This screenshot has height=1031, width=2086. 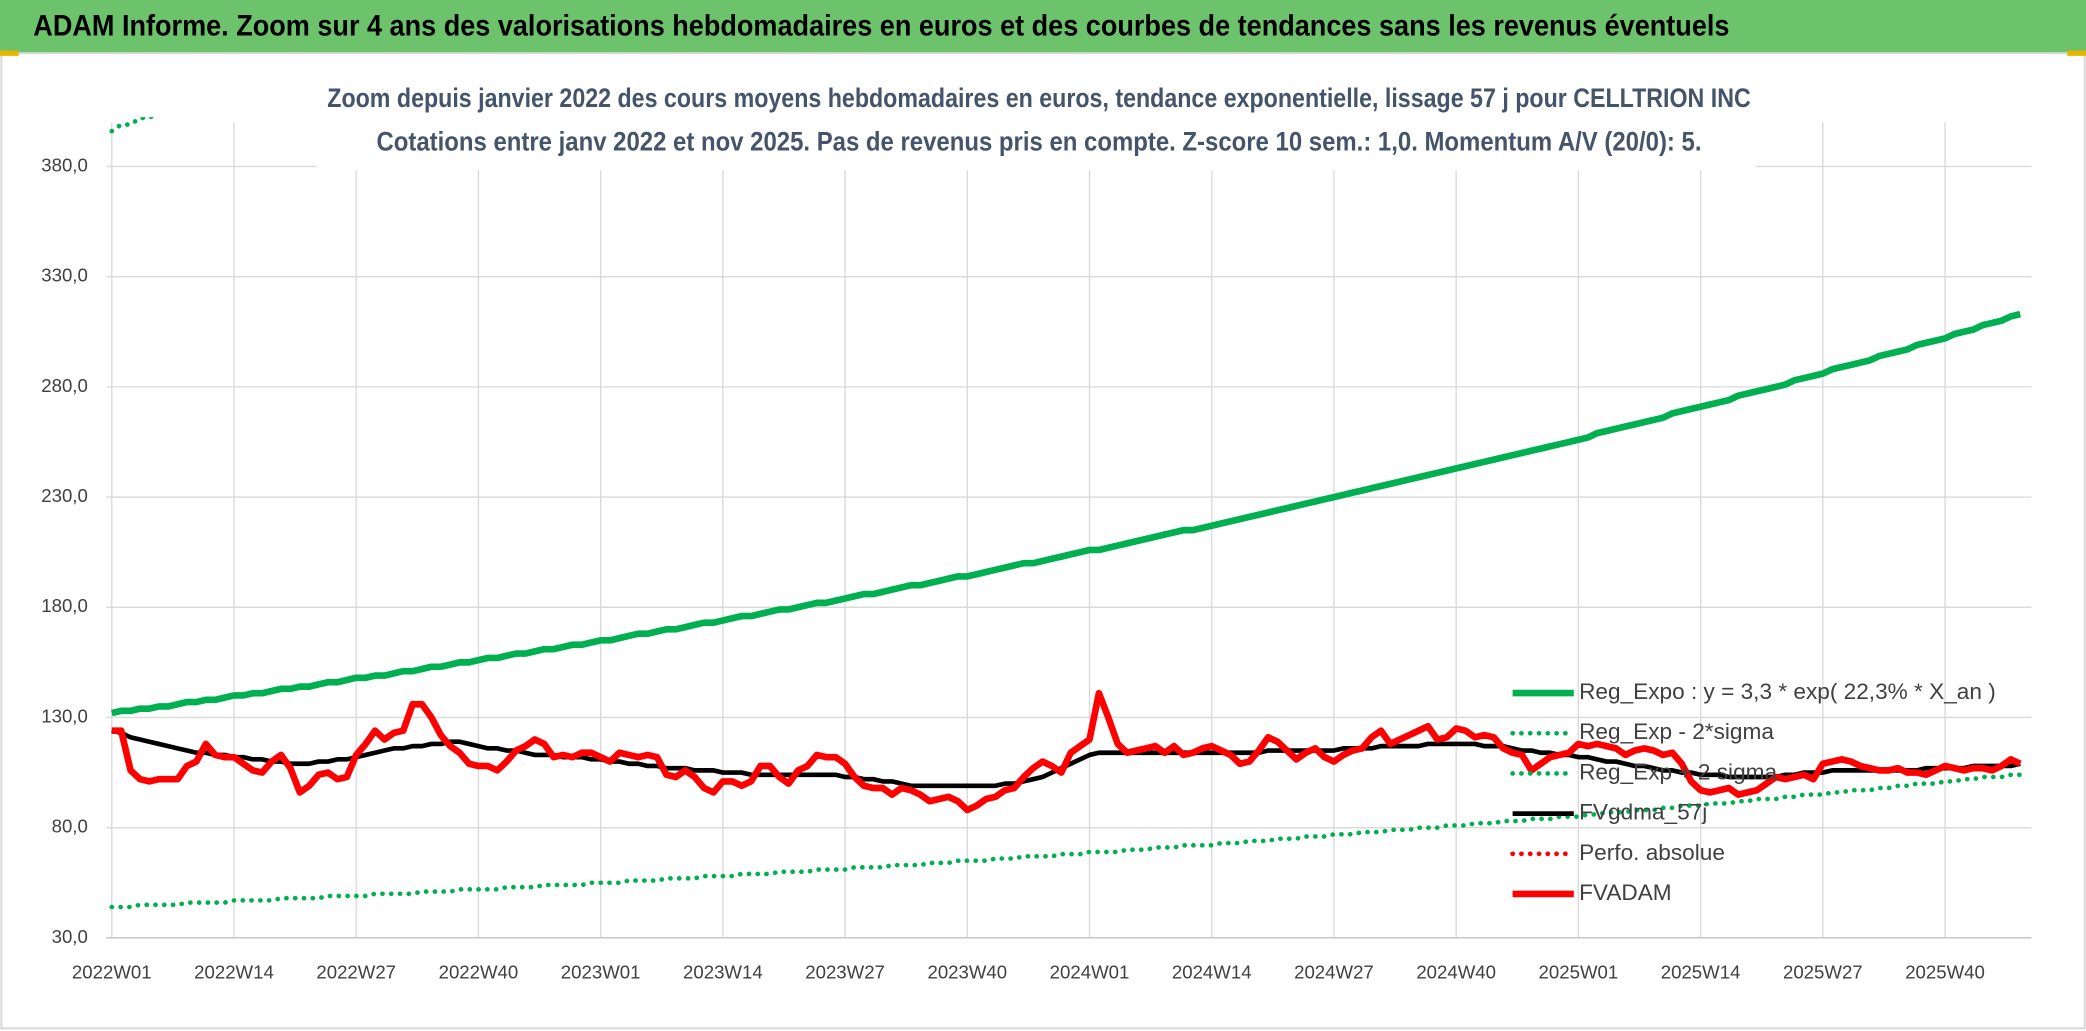 I want to click on x-tick-label: 2025W40, so click(x=1945, y=972).